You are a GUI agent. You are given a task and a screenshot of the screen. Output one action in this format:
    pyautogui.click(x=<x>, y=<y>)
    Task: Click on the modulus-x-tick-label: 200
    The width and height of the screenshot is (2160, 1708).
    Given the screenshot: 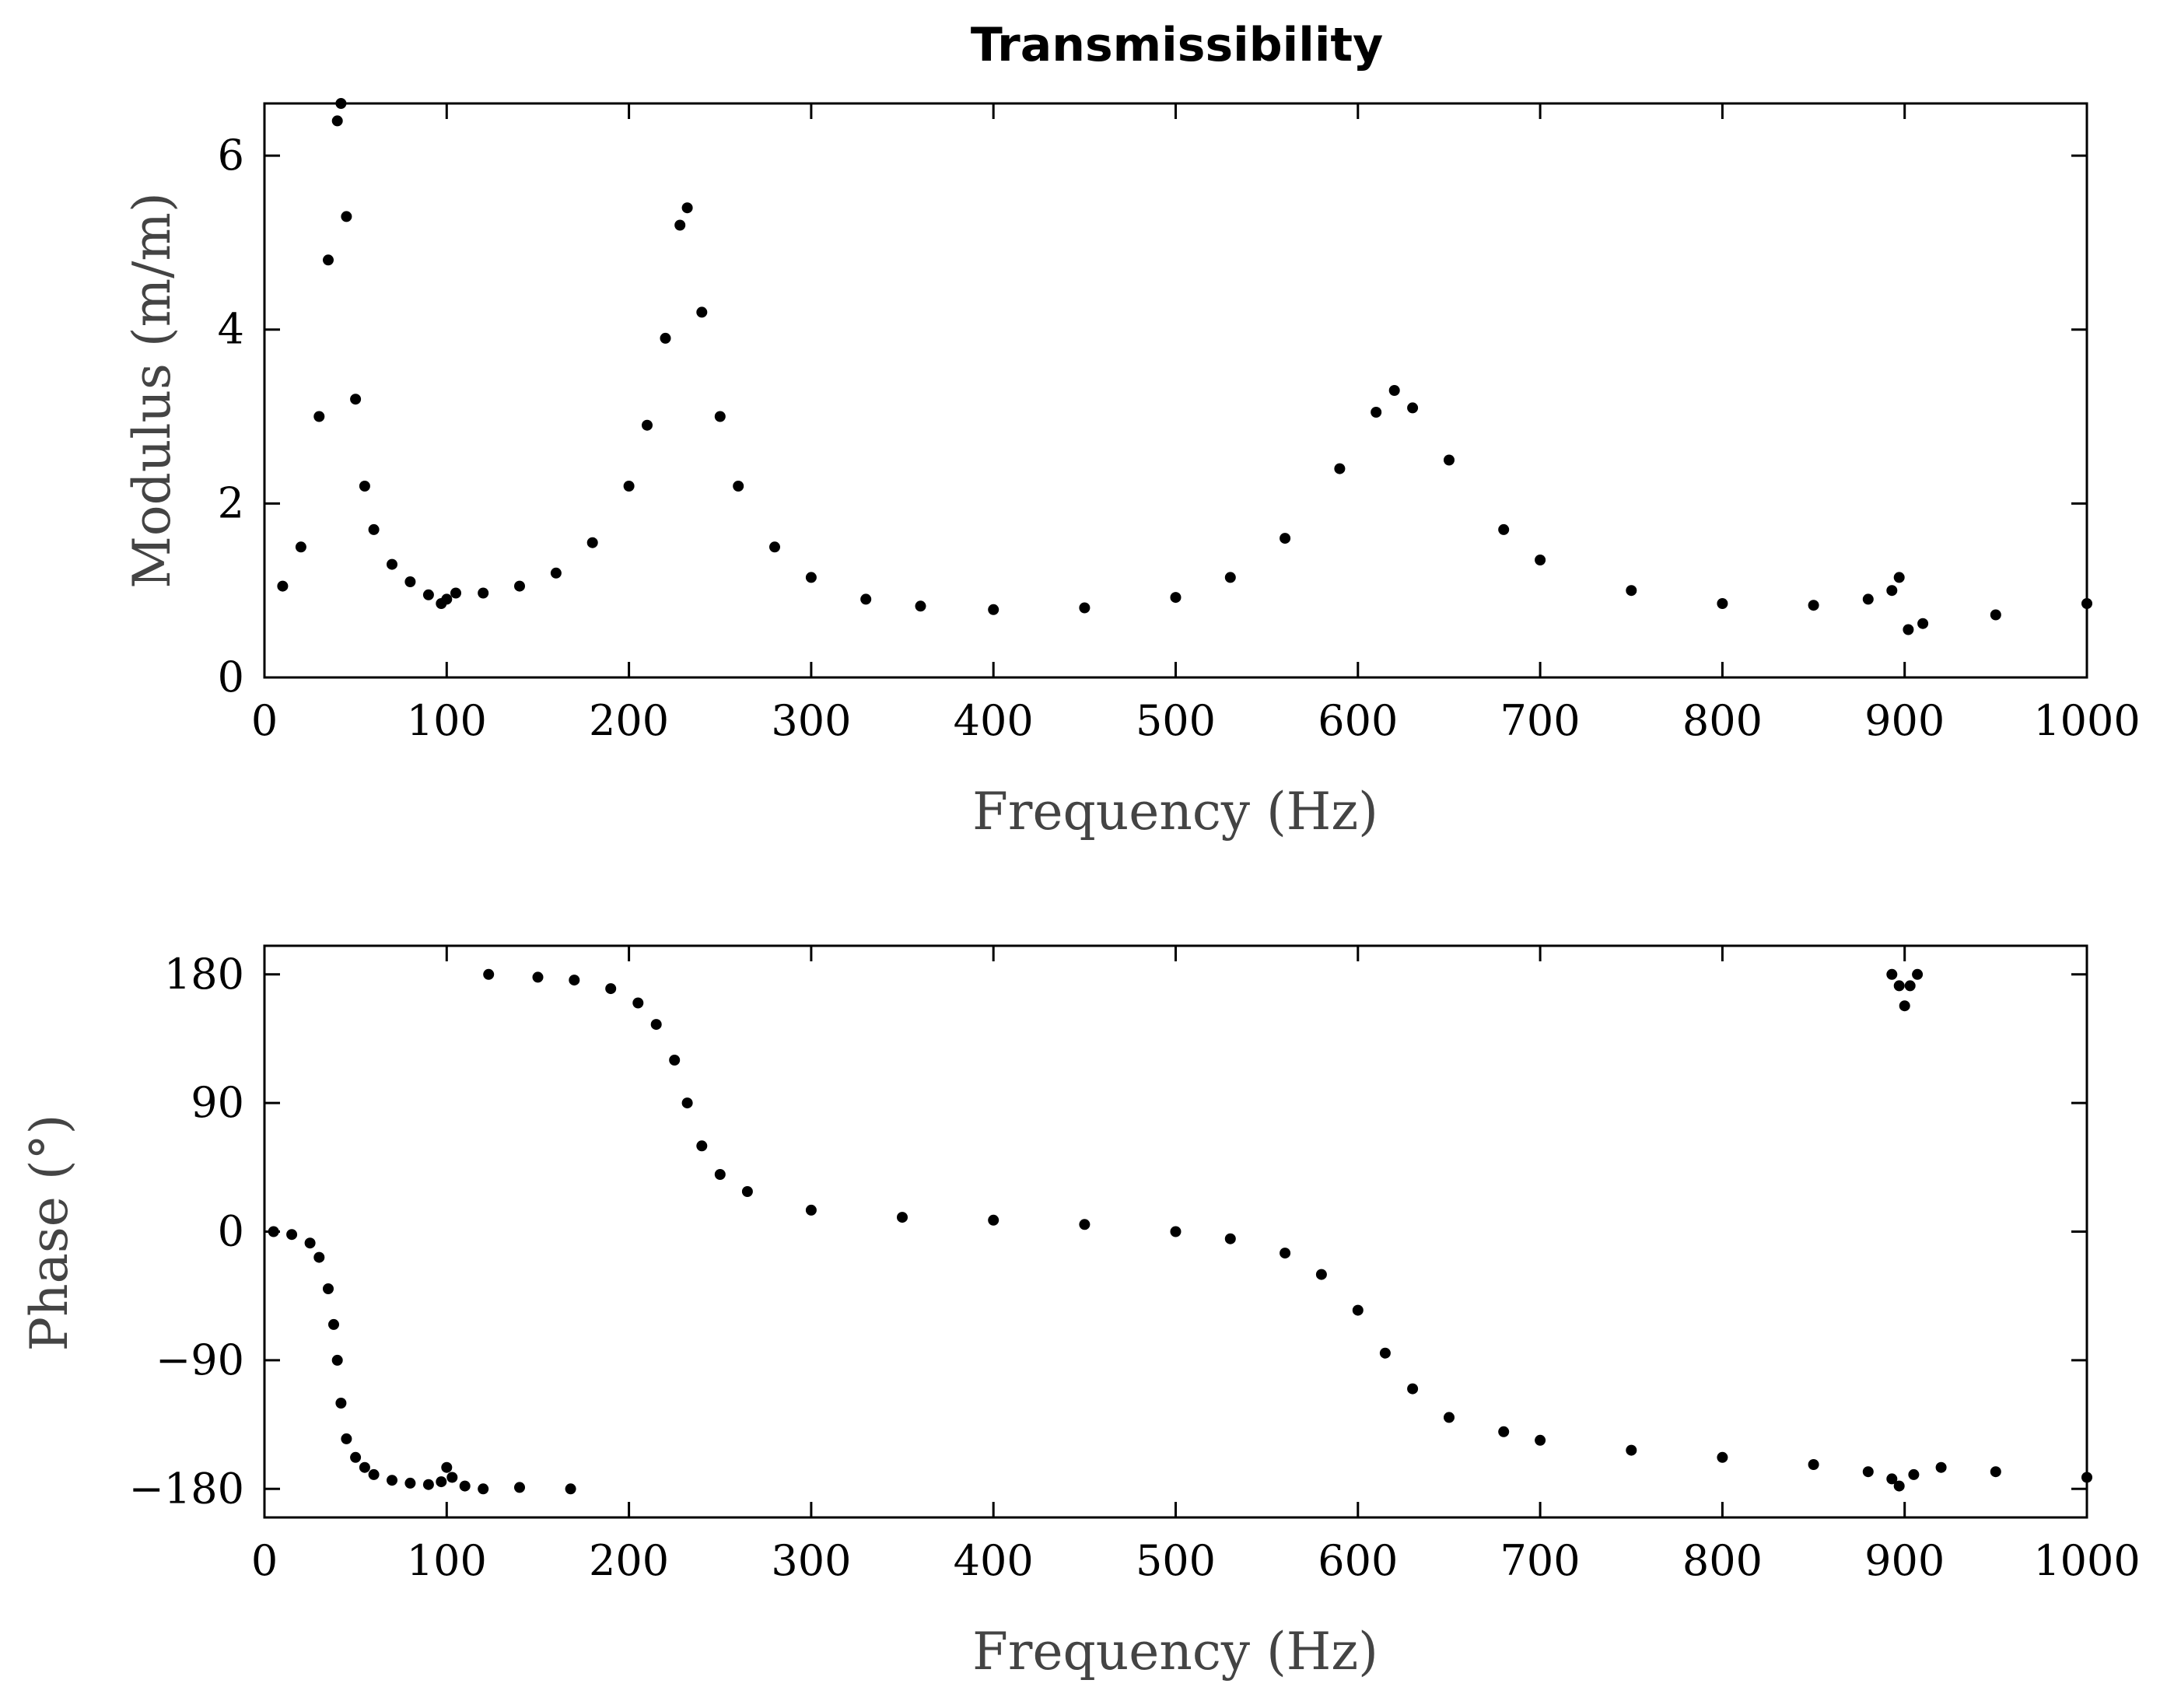 What is the action you would take?
    pyautogui.click(x=629, y=720)
    